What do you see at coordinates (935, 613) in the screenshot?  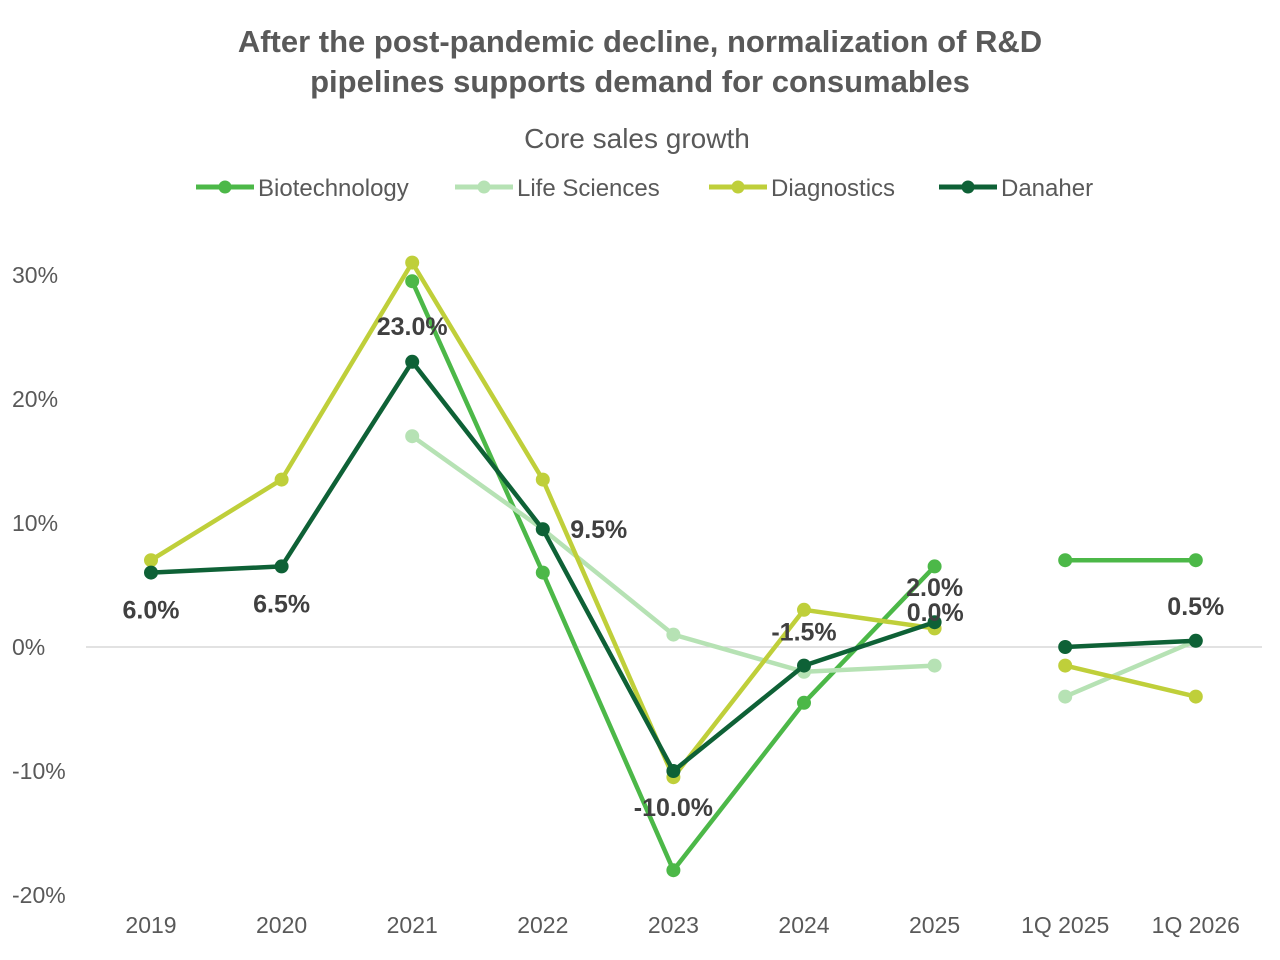 I see `data-label: 0.0%` at bounding box center [935, 613].